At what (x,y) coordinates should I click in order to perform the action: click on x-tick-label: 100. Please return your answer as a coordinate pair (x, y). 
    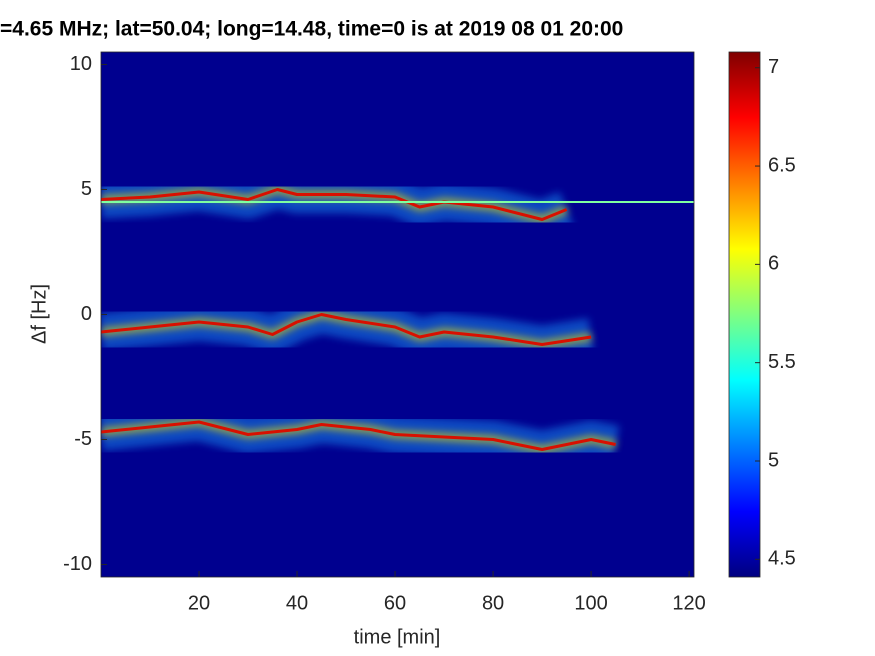
    Looking at the image, I should click on (590, 603).